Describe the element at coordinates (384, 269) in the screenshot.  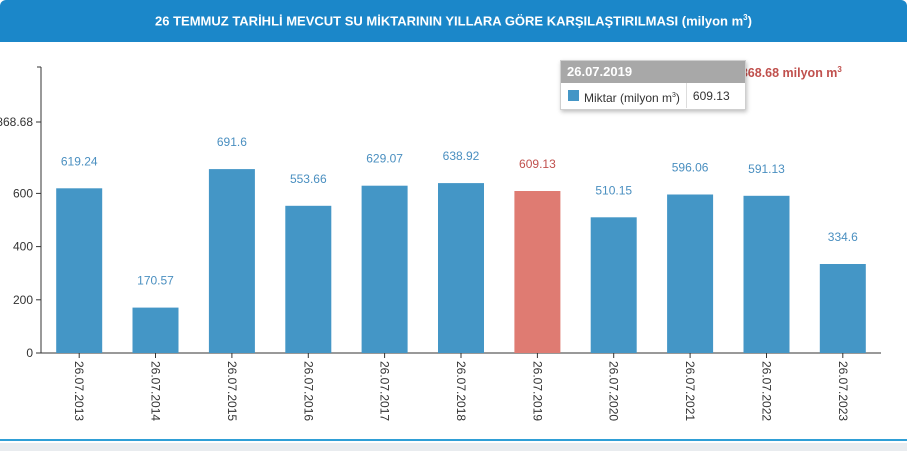
I see `bar-26.07.2017` at that location.